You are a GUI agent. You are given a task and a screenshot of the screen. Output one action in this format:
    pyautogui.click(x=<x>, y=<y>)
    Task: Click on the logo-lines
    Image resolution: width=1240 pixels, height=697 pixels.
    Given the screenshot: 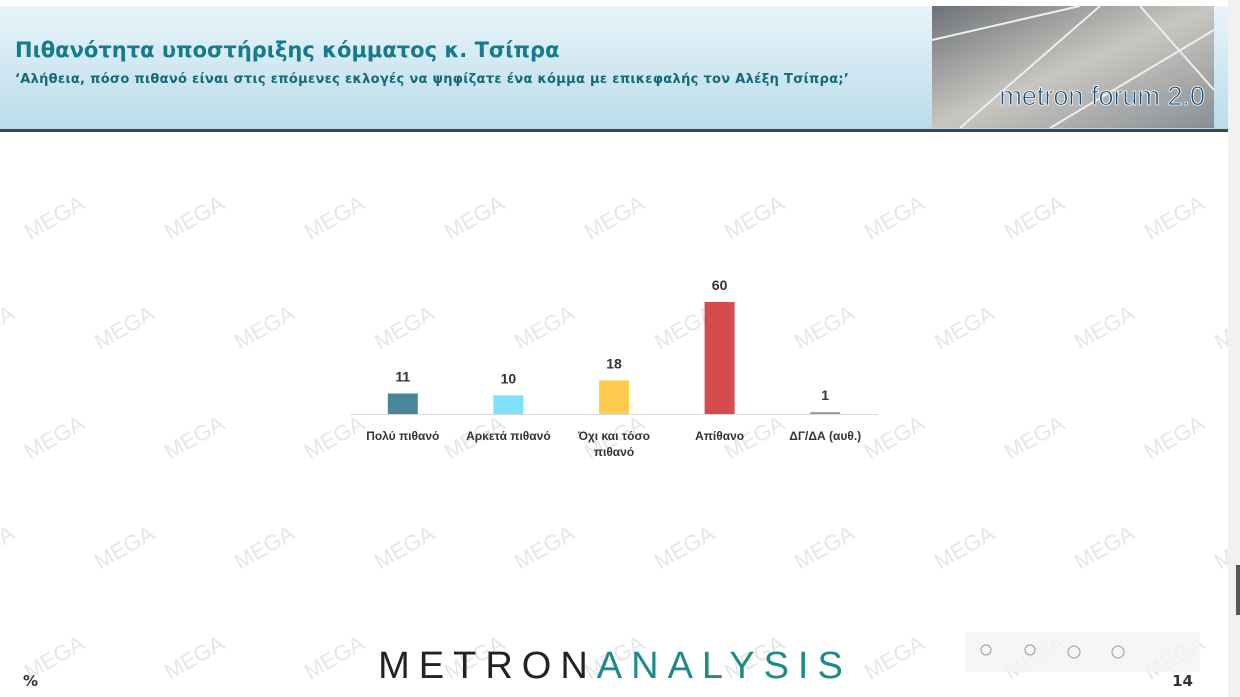 What is the action you would take?
    pyautogui.click(x=1073, y=67)
    